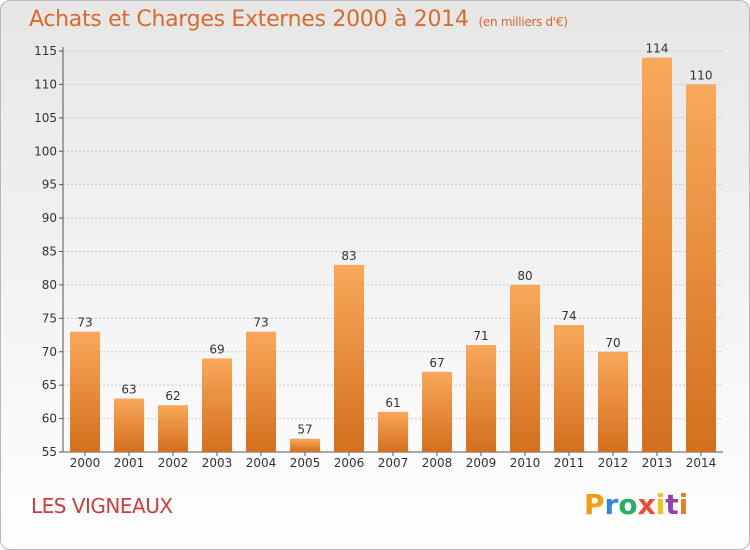  I want to click on x-tick-label: 2007, so click(393, 463).